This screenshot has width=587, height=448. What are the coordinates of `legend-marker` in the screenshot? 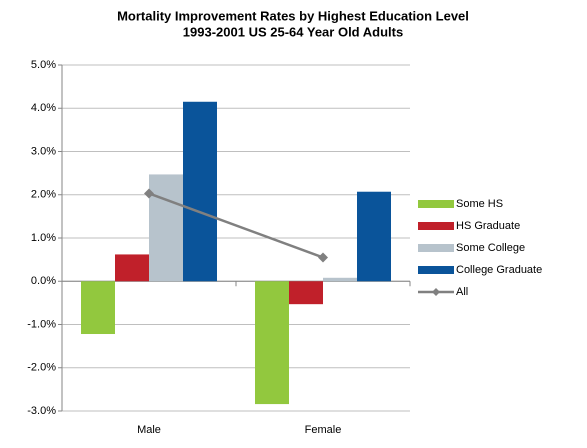 It's located at (436, 292).